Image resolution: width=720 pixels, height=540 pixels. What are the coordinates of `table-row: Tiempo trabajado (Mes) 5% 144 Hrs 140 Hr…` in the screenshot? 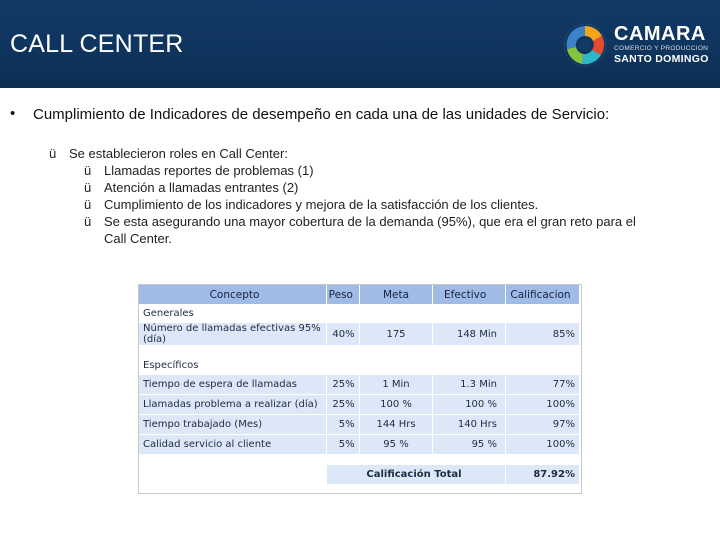 It's located at (359, 424).